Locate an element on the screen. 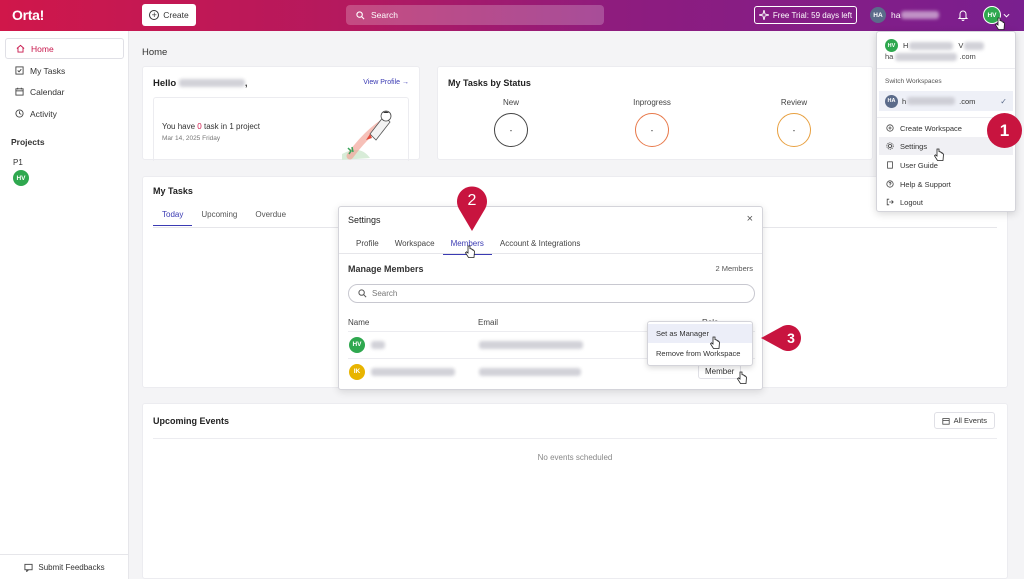 The width and height of the screenshot is (1024, 579). tab-workspace: Workspace is located at coordinates (414, 243).